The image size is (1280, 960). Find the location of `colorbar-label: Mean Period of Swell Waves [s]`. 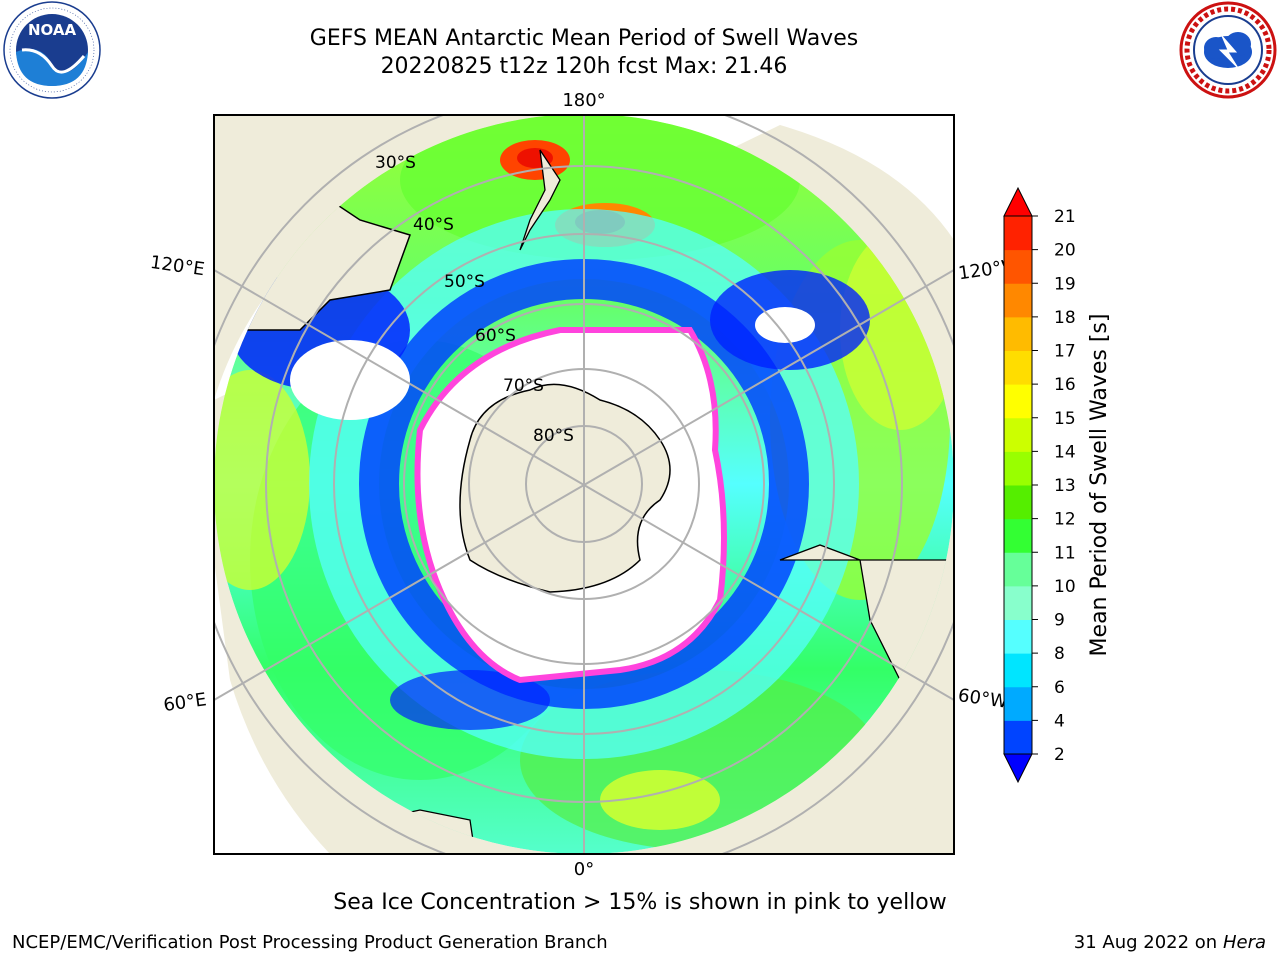

colorbar-label: Mean Period of Swell Waves [s] is located at coordinates (1099, 485).